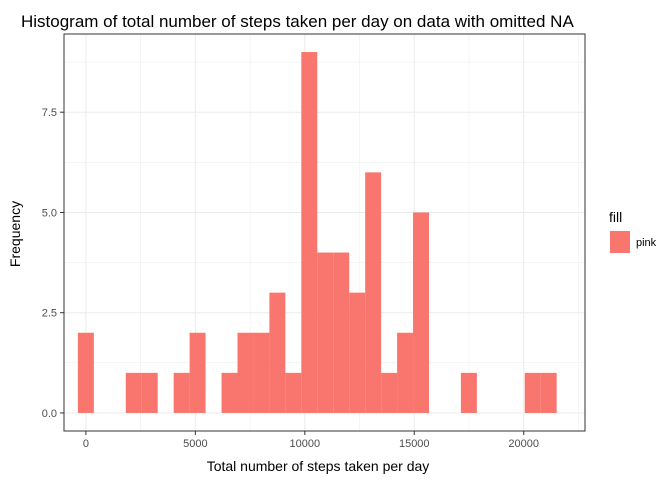 The image size is (672, 480). What do you see at coordinates (195, 444) in the screenshot?
I see `x-tick-label: 5000` at bounding box center [195, 444].